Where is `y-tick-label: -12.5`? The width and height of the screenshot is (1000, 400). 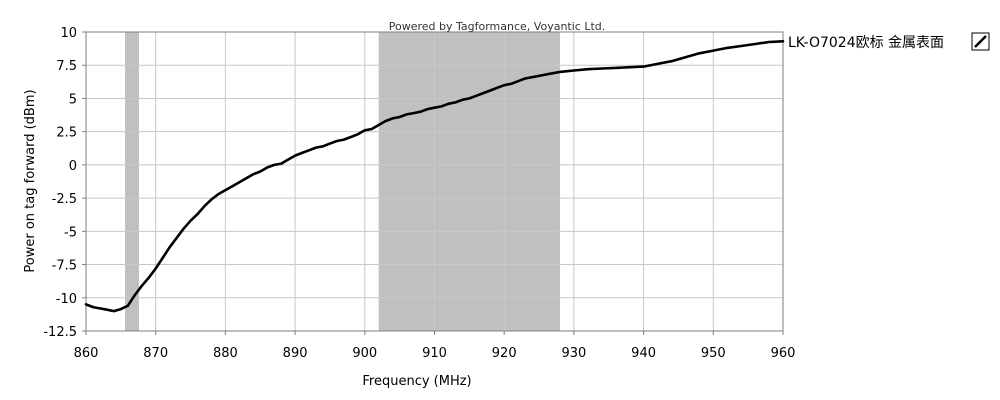
y-tick-label: -12.5 is located at coordinates (60, 332).